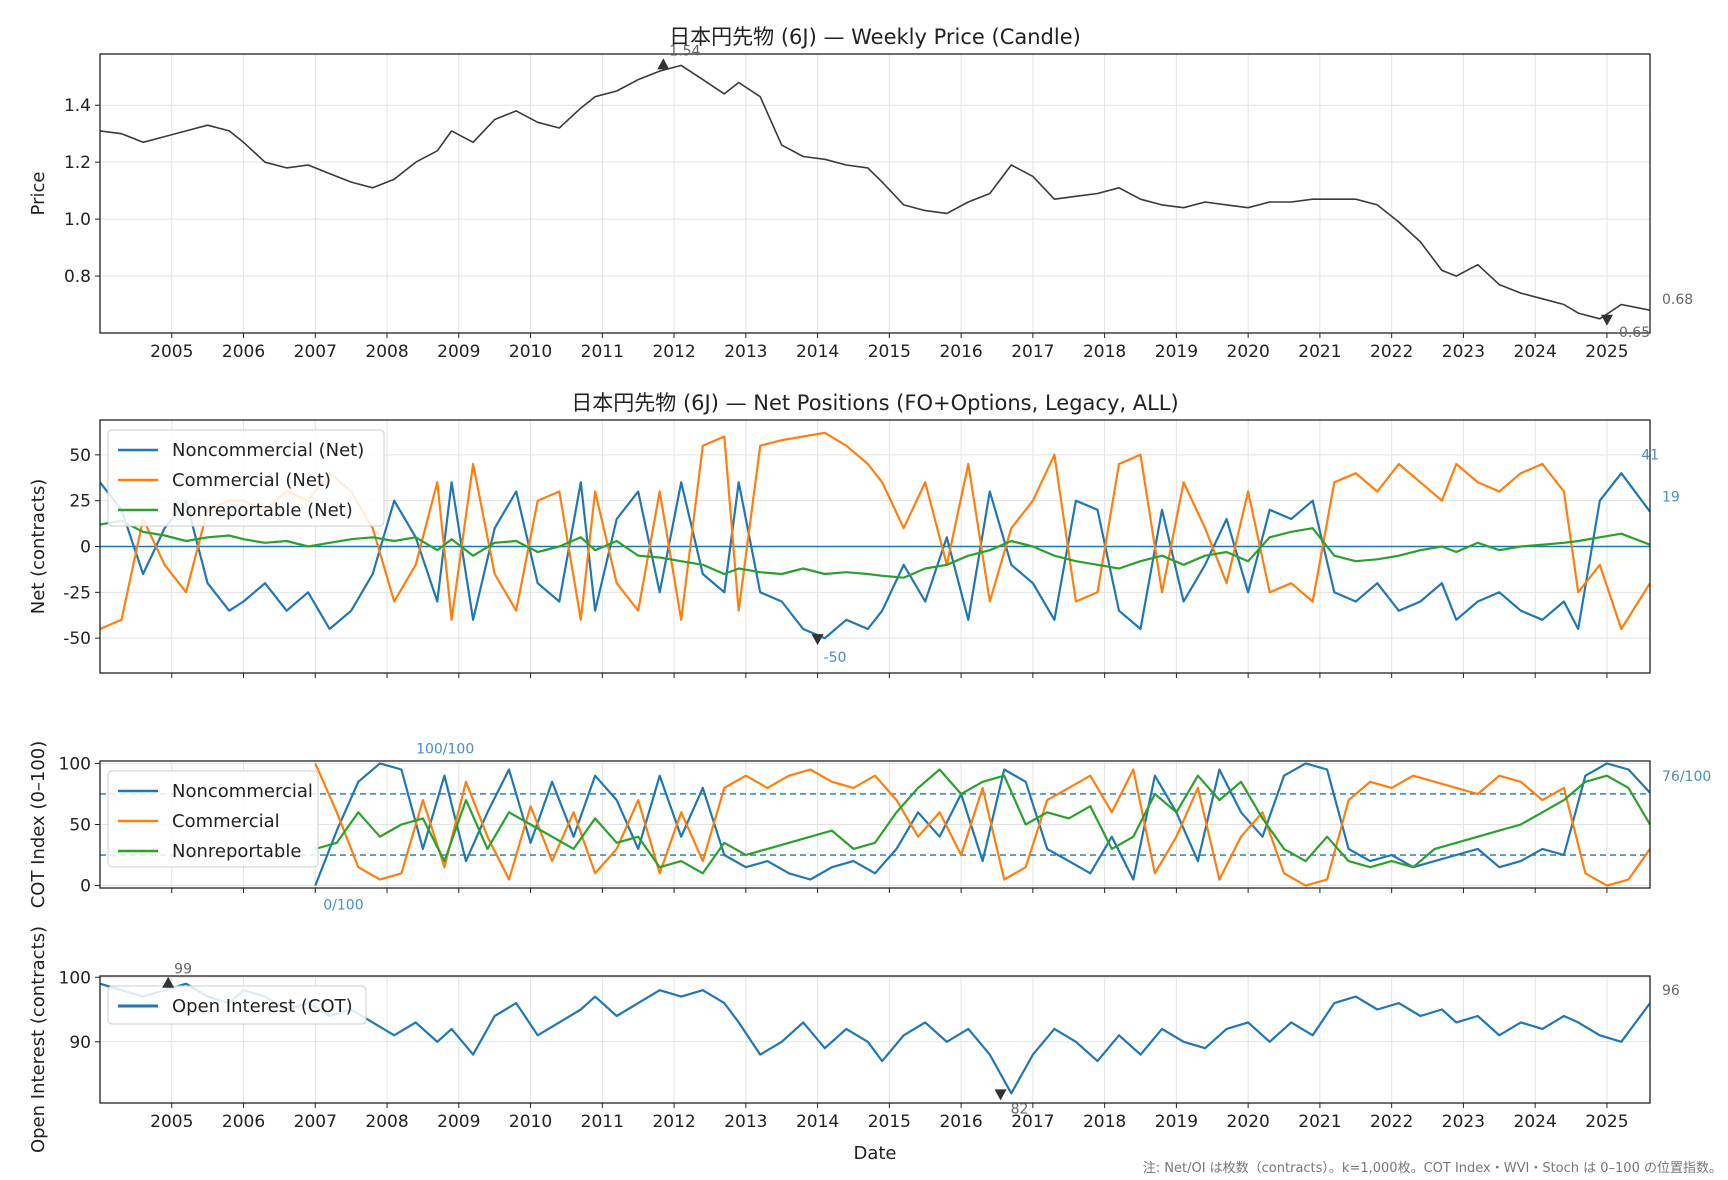  What do you see at coordinates (77, 277) in the screenshot?
I see `y-tick-label: 0.8` at bounding box center [77, 277].